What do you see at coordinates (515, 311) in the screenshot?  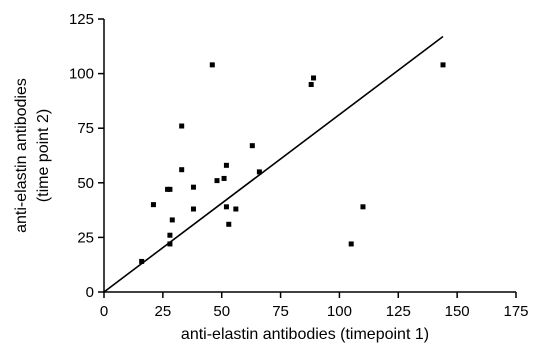 I see `x-tick-label: 175` at bounding box center [515, 311].